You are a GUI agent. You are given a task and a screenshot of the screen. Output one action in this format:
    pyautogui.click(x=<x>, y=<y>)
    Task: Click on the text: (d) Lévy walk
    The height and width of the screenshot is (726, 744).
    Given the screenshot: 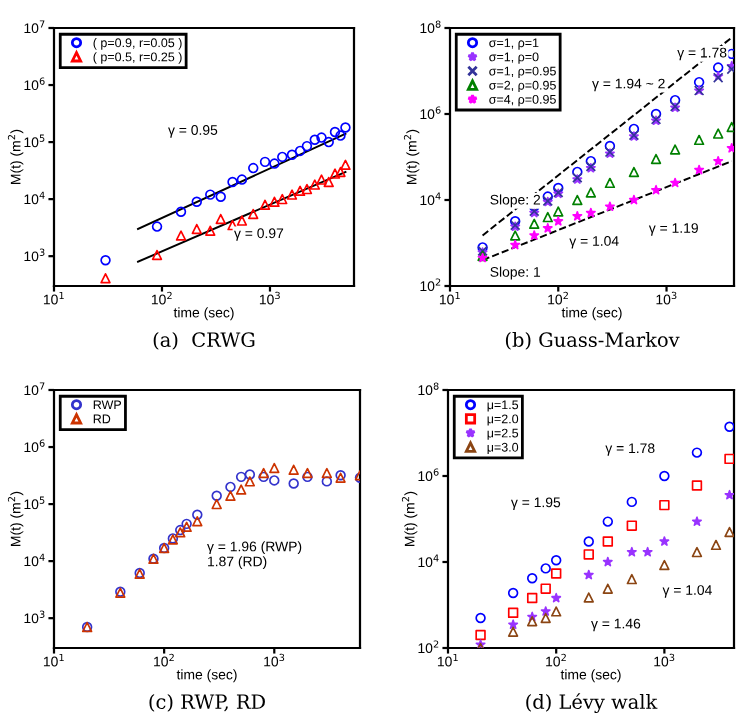 What is the action you would take?
    pyautogui.click(x=592, y=703)
    